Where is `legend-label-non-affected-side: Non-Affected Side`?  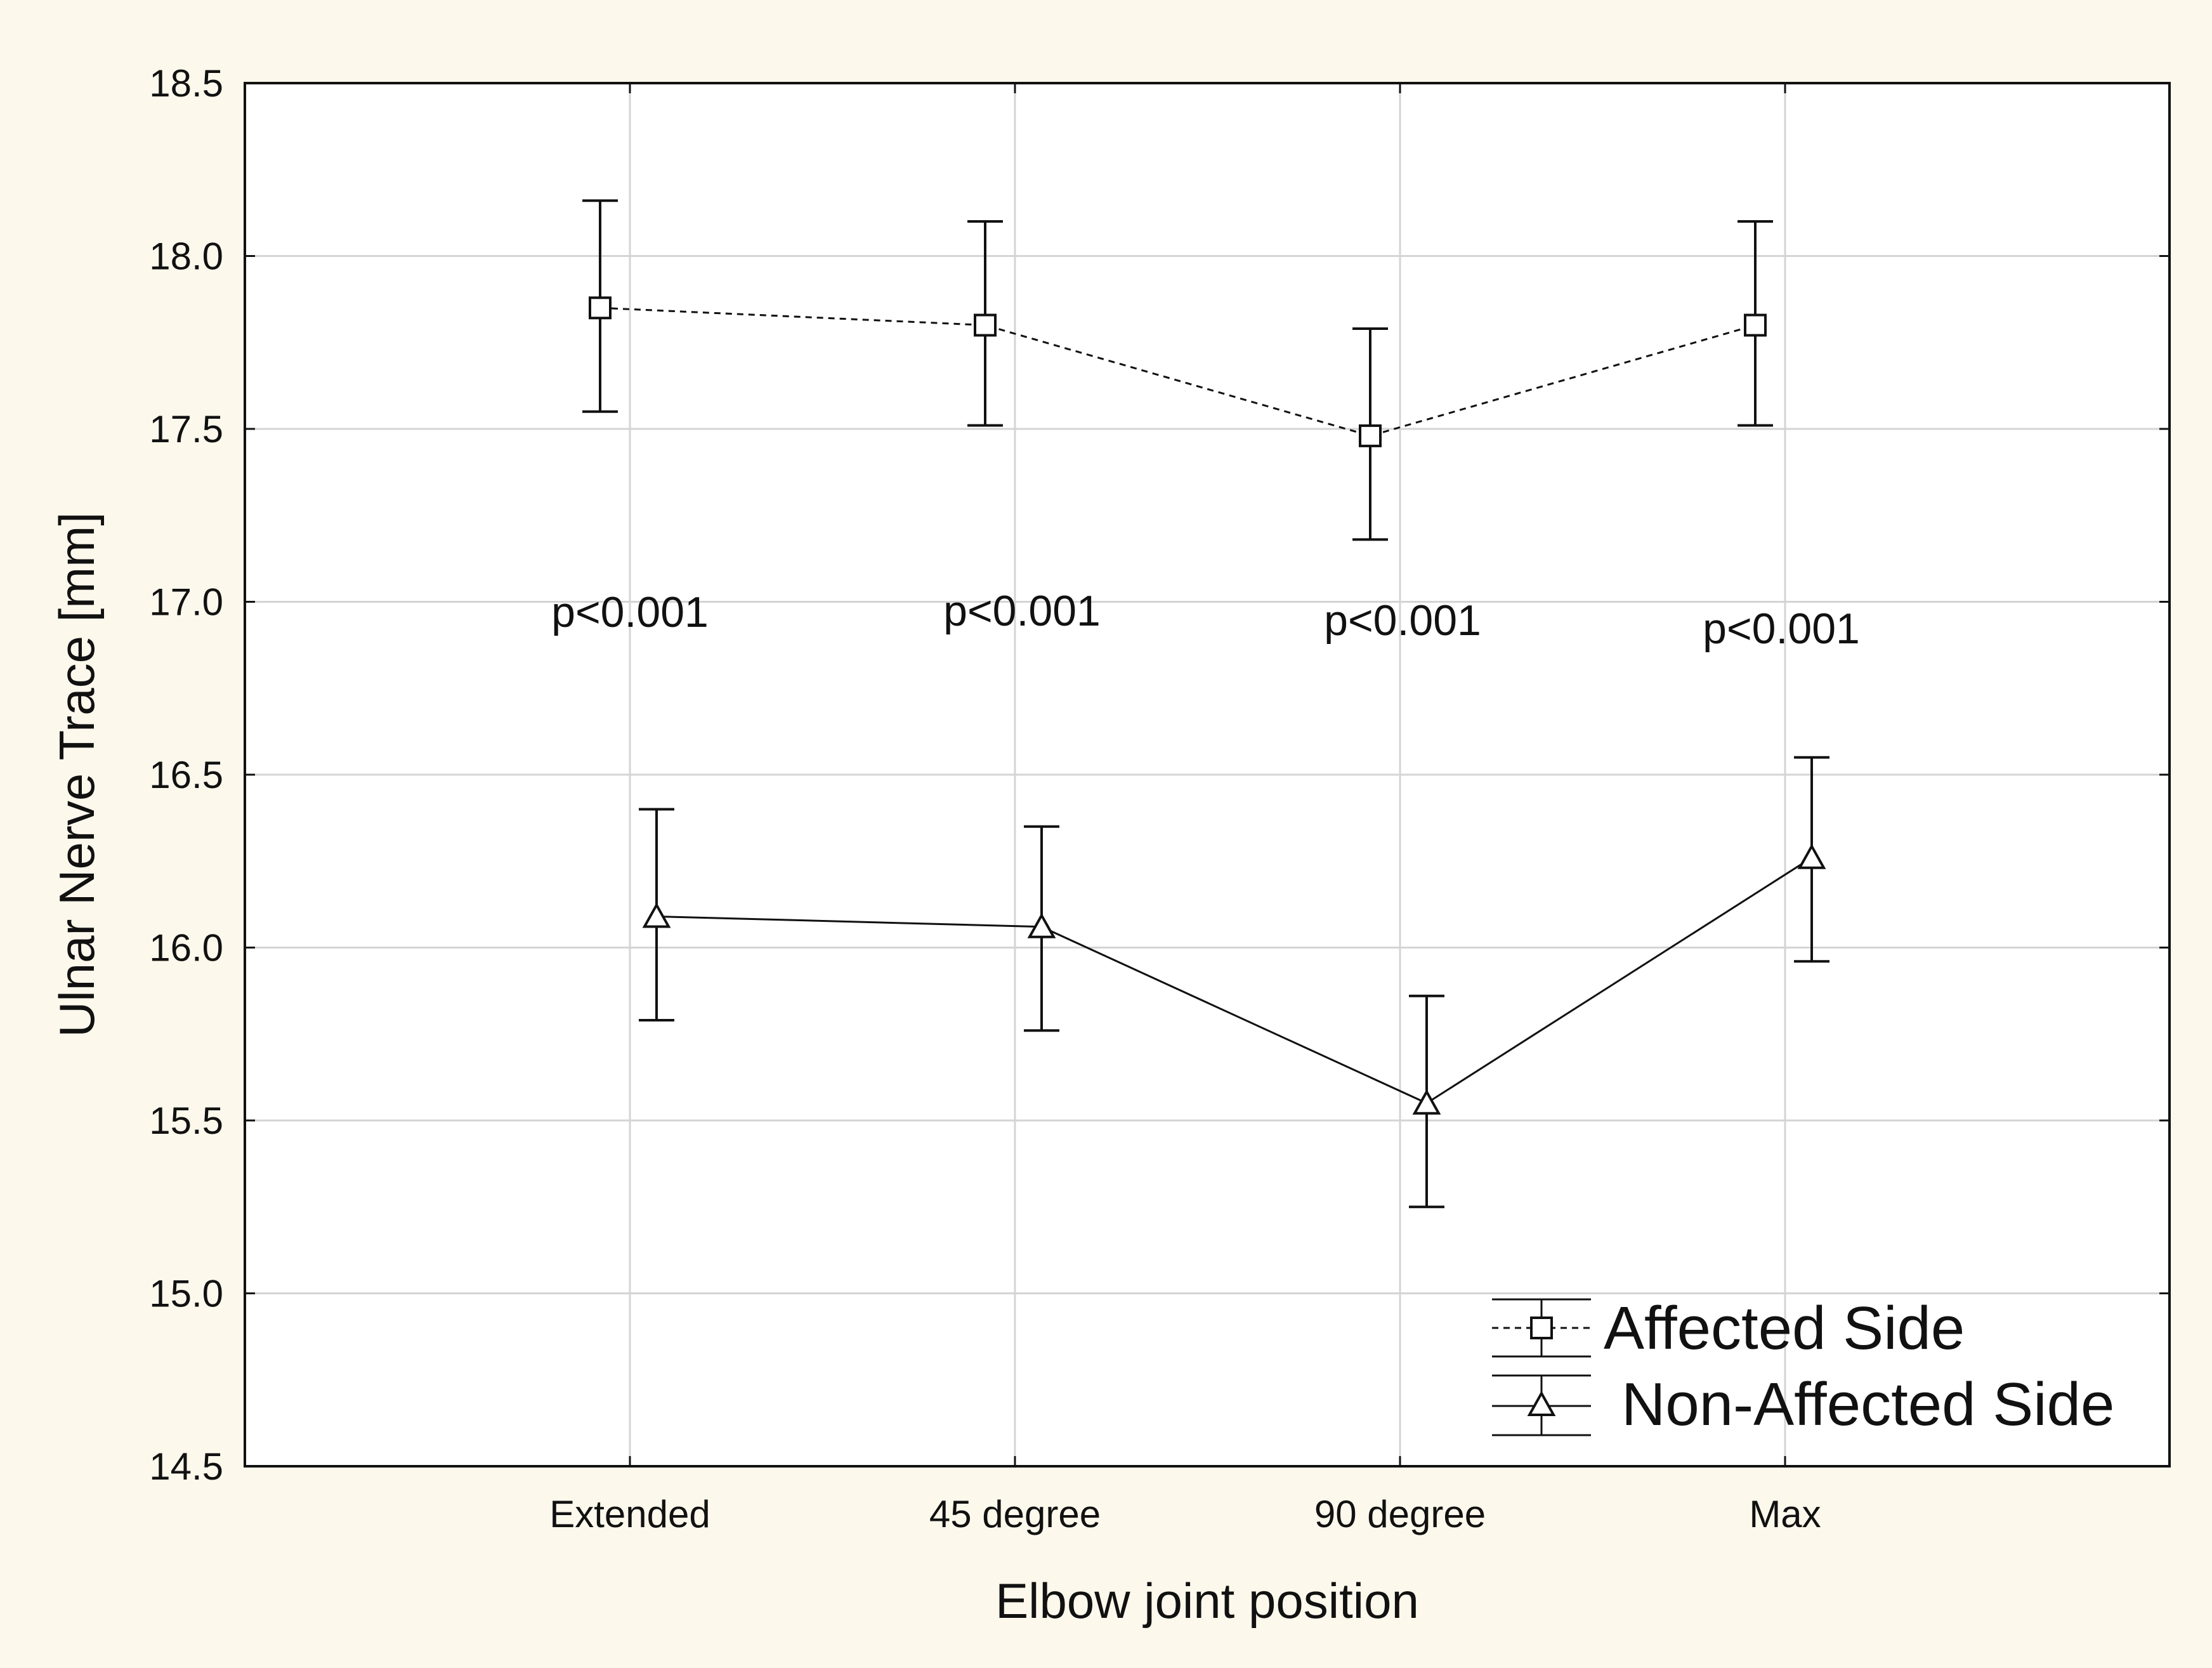
legend-label-non-affected-side: Non-Affected Side is located at coordinates (1867, 1404).